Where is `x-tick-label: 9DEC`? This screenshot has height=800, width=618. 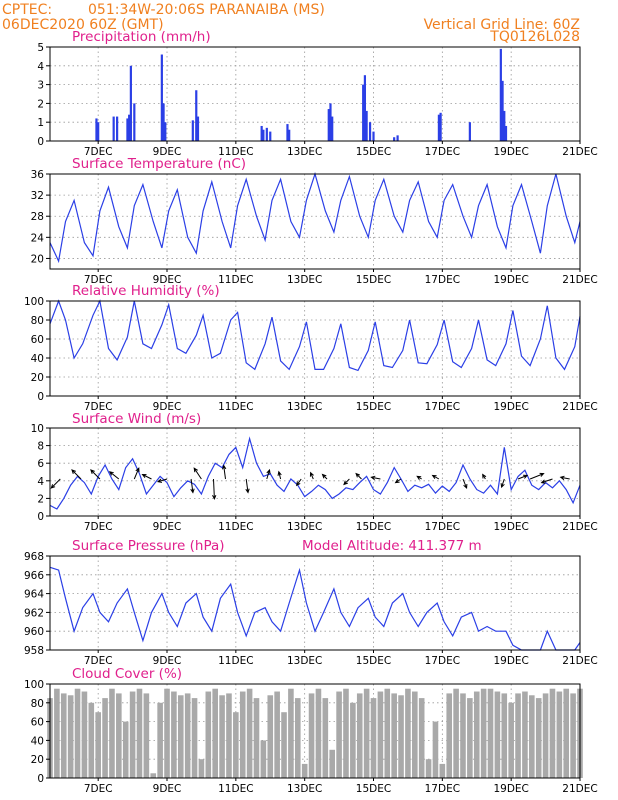 x-tick-label: 9DEC is located at coordinates (167, 789).